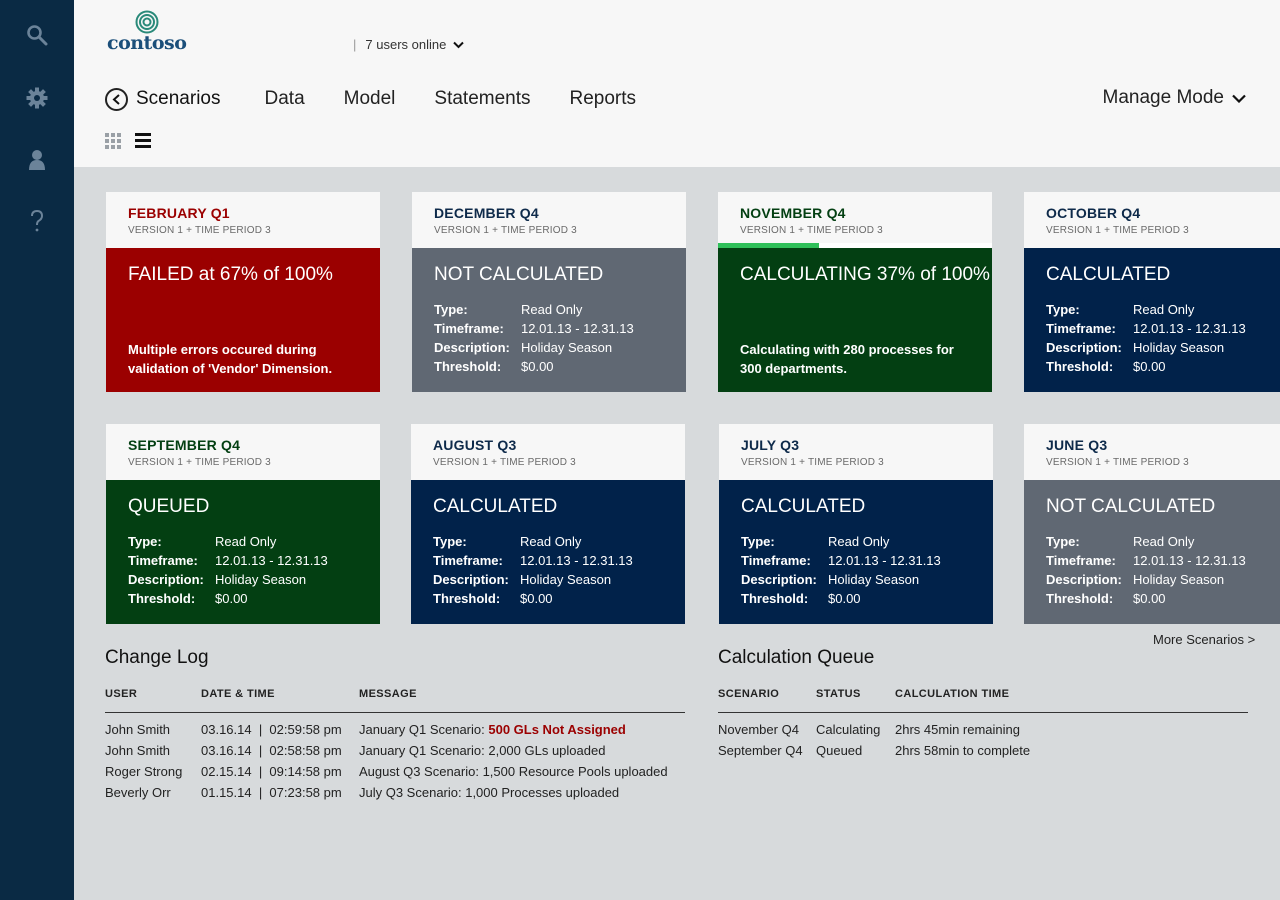  I want to click on calc-queue-header: SCENARIO STATUS CALCULATION TIME, so click(983, 699).